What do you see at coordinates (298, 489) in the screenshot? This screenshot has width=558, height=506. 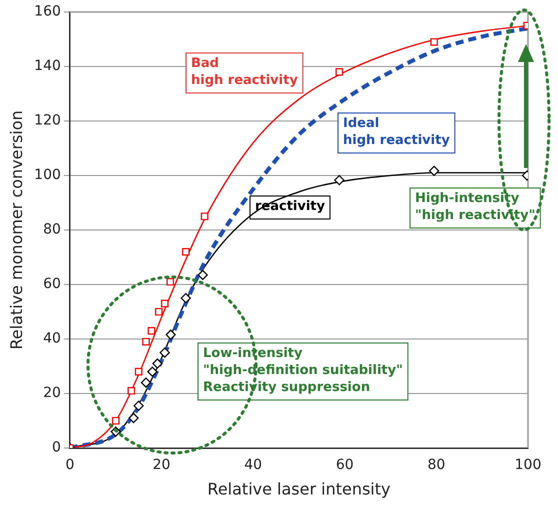 I see `x-axis-title: Relative laser intensity` at bounding box center [298, 489].